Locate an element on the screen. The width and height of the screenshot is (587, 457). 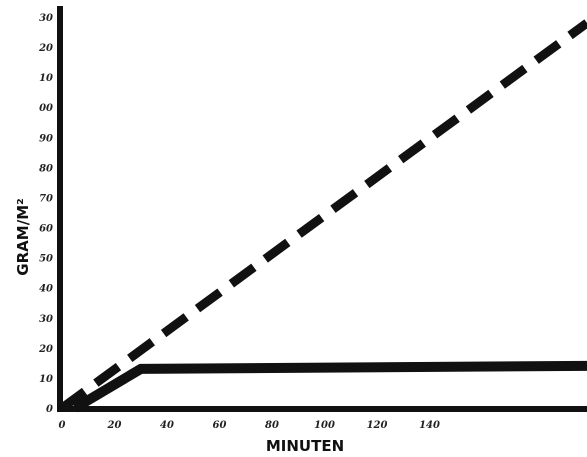
y-tick-label: 0 is located at coordinates (49, 409).